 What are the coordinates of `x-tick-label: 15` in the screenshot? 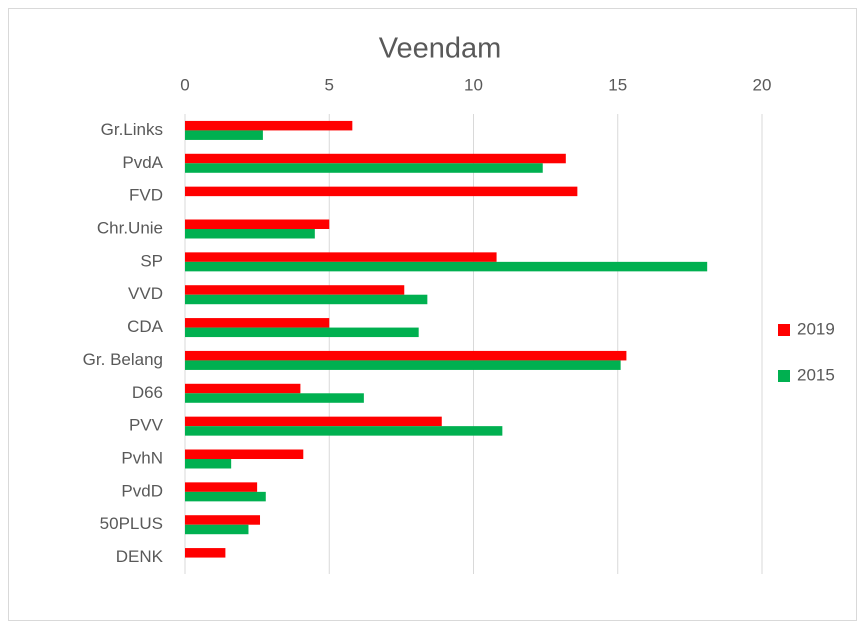 It's located at (617, 84).